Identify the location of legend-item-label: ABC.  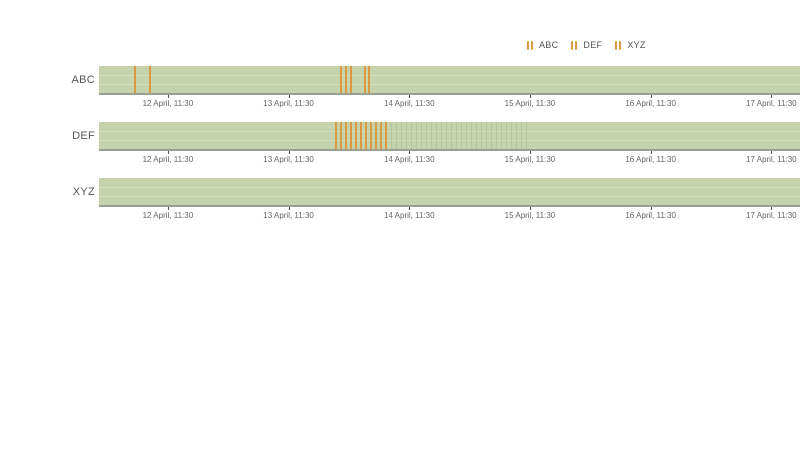
(549, 45).